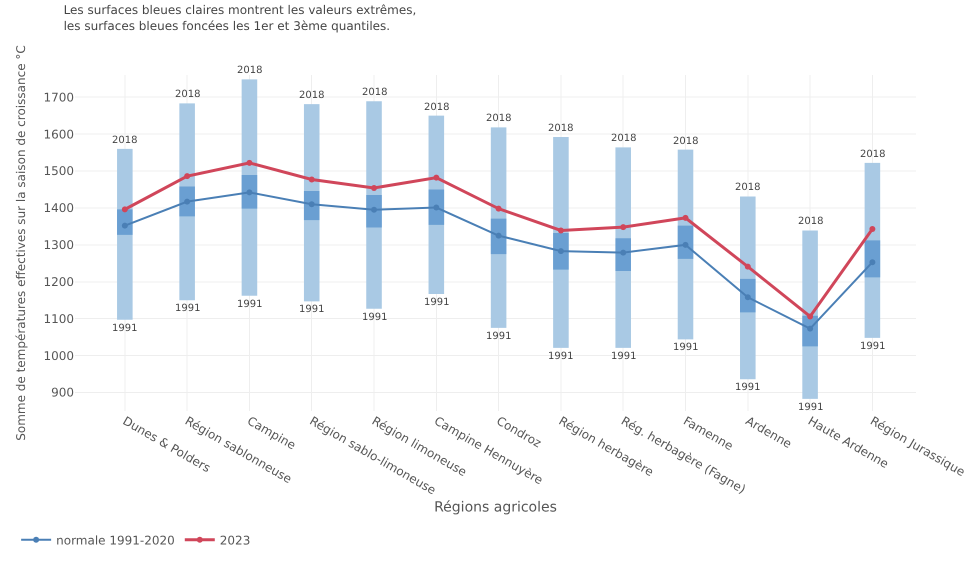  What do you see at coordinates (58, 281) in the screenshot?
I see `y-tick-label: 1200` at bounding box center [58, 281].